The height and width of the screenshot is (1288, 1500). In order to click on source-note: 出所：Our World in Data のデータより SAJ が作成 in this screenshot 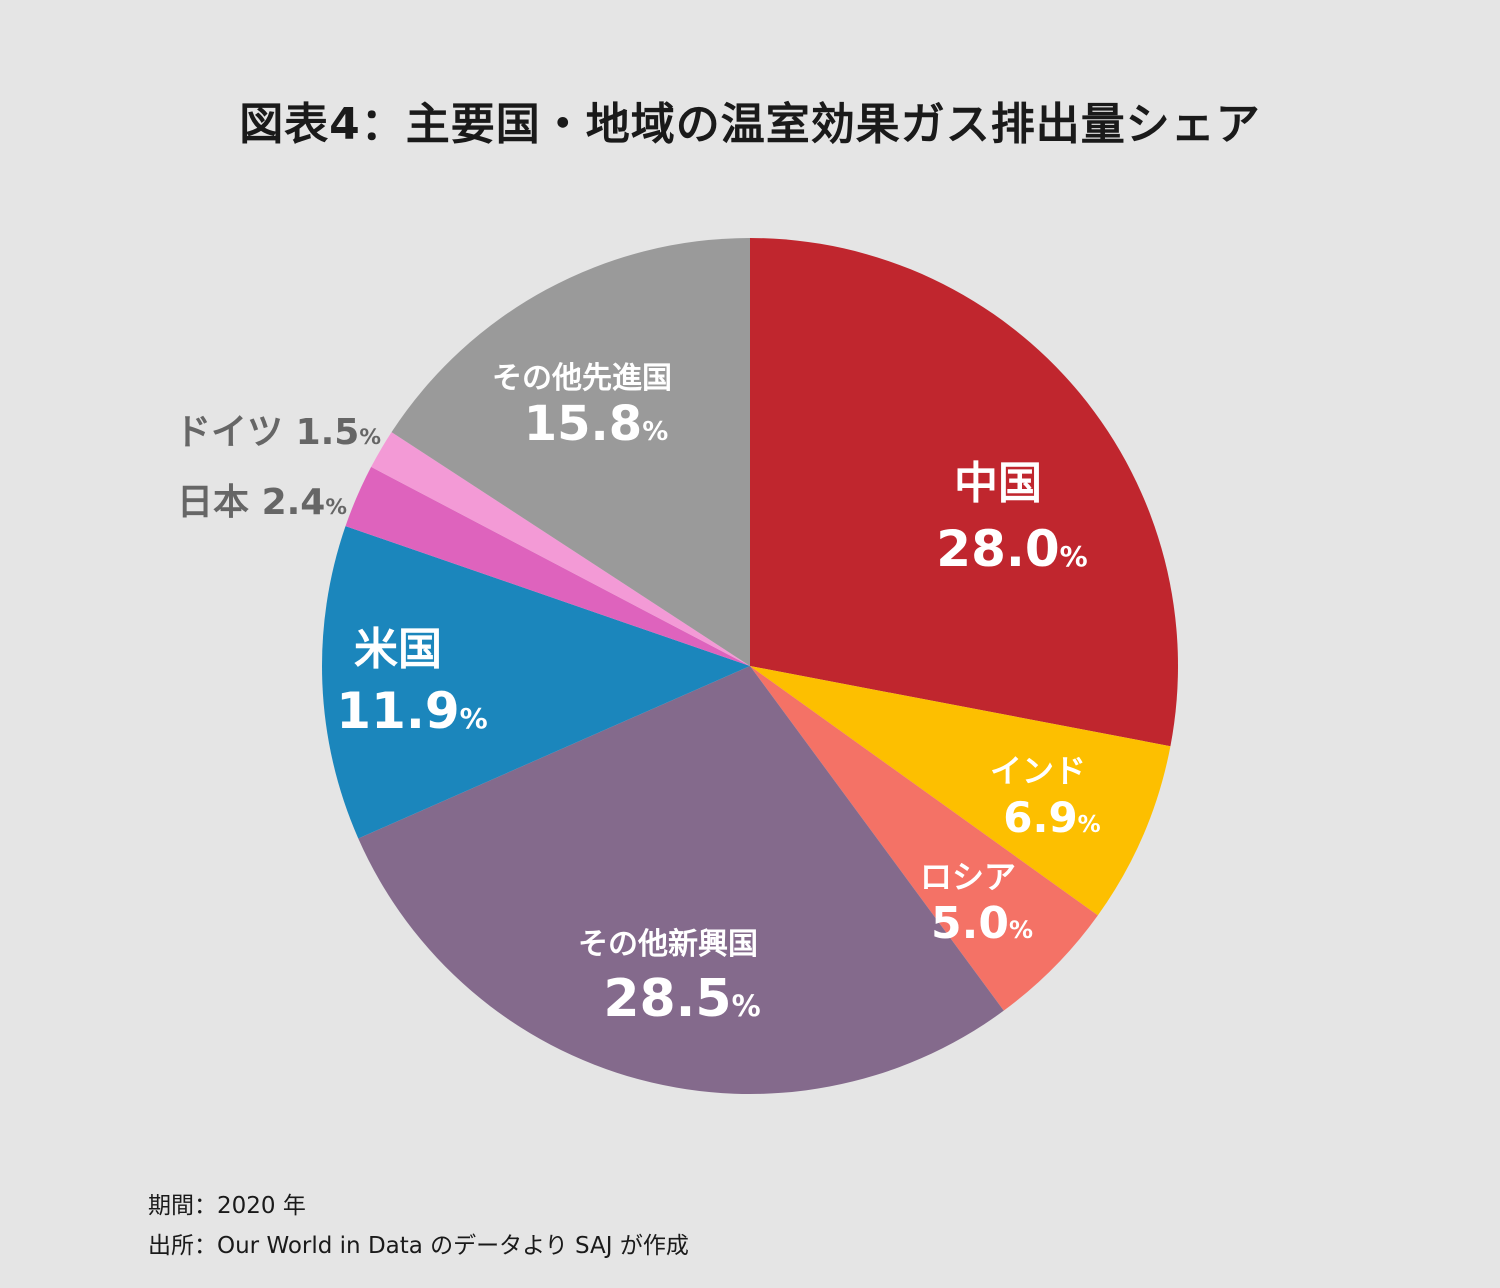, I will do `click(418, 1246)`.